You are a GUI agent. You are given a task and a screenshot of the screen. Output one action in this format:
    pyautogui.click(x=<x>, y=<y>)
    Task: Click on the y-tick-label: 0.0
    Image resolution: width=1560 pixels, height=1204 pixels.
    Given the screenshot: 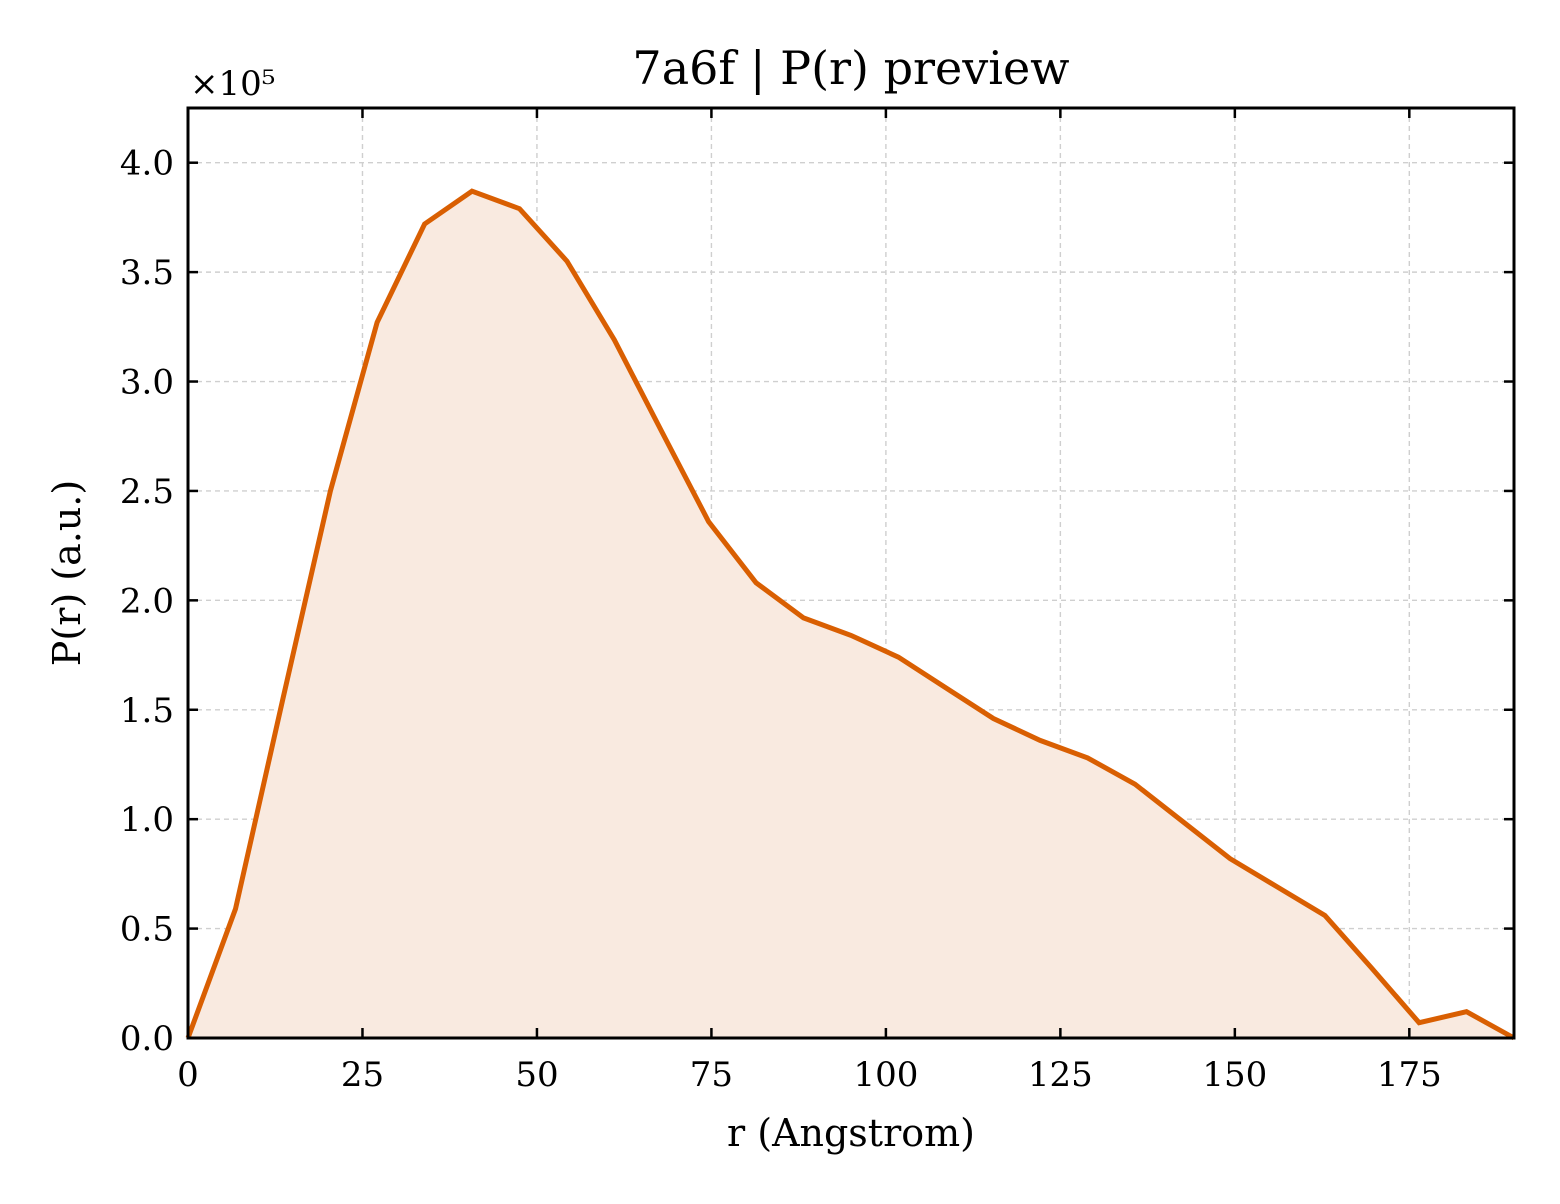 What is the action you would take?
    pyautogui.click(x=147, y=1039)
    